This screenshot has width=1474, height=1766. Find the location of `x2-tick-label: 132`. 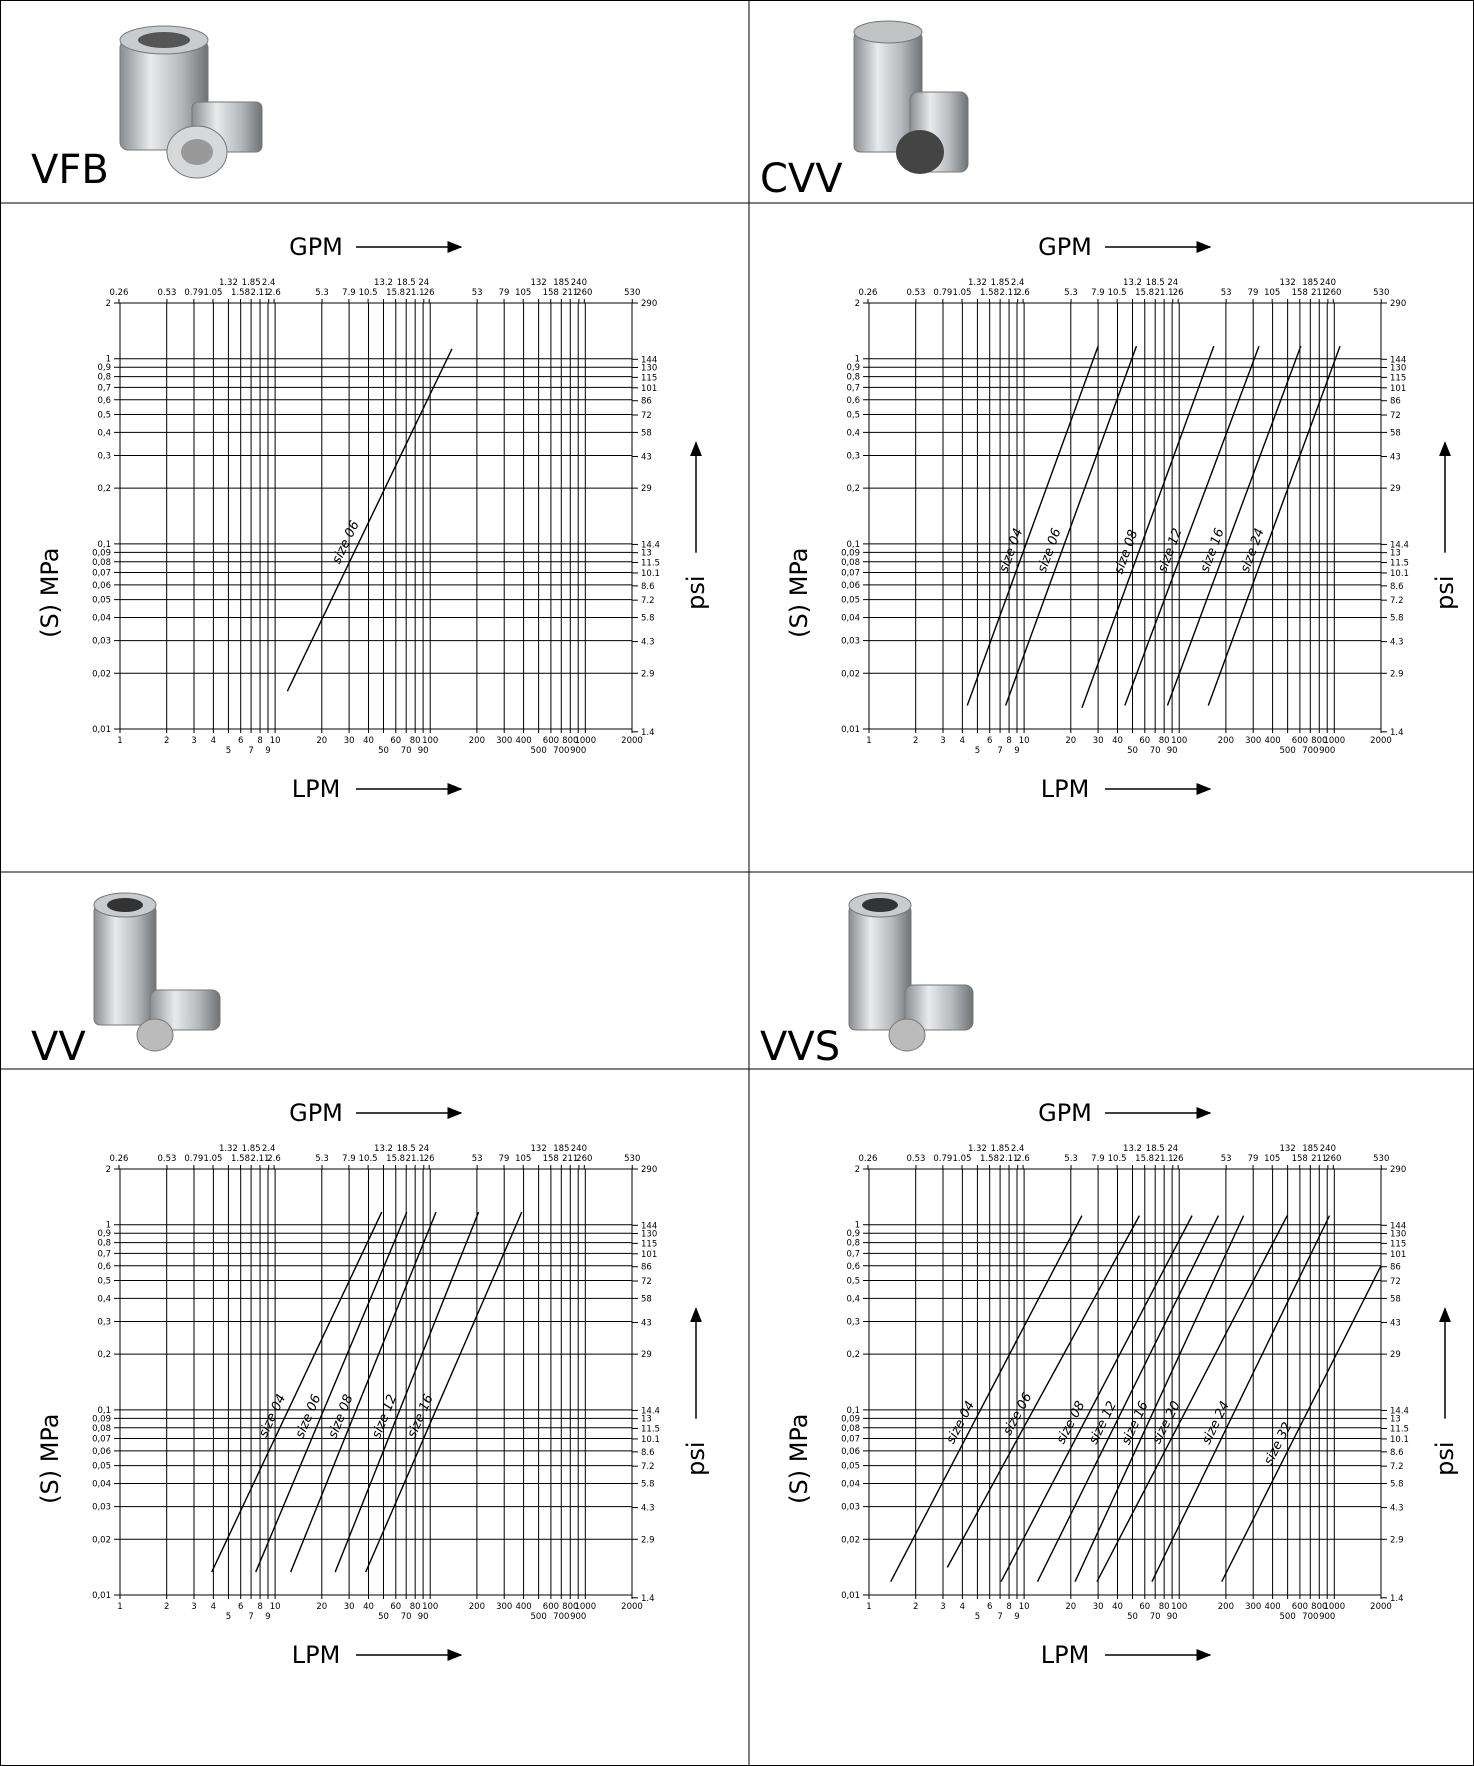

x2-tick-label: 132 is located at coordinates (1288, 1149).